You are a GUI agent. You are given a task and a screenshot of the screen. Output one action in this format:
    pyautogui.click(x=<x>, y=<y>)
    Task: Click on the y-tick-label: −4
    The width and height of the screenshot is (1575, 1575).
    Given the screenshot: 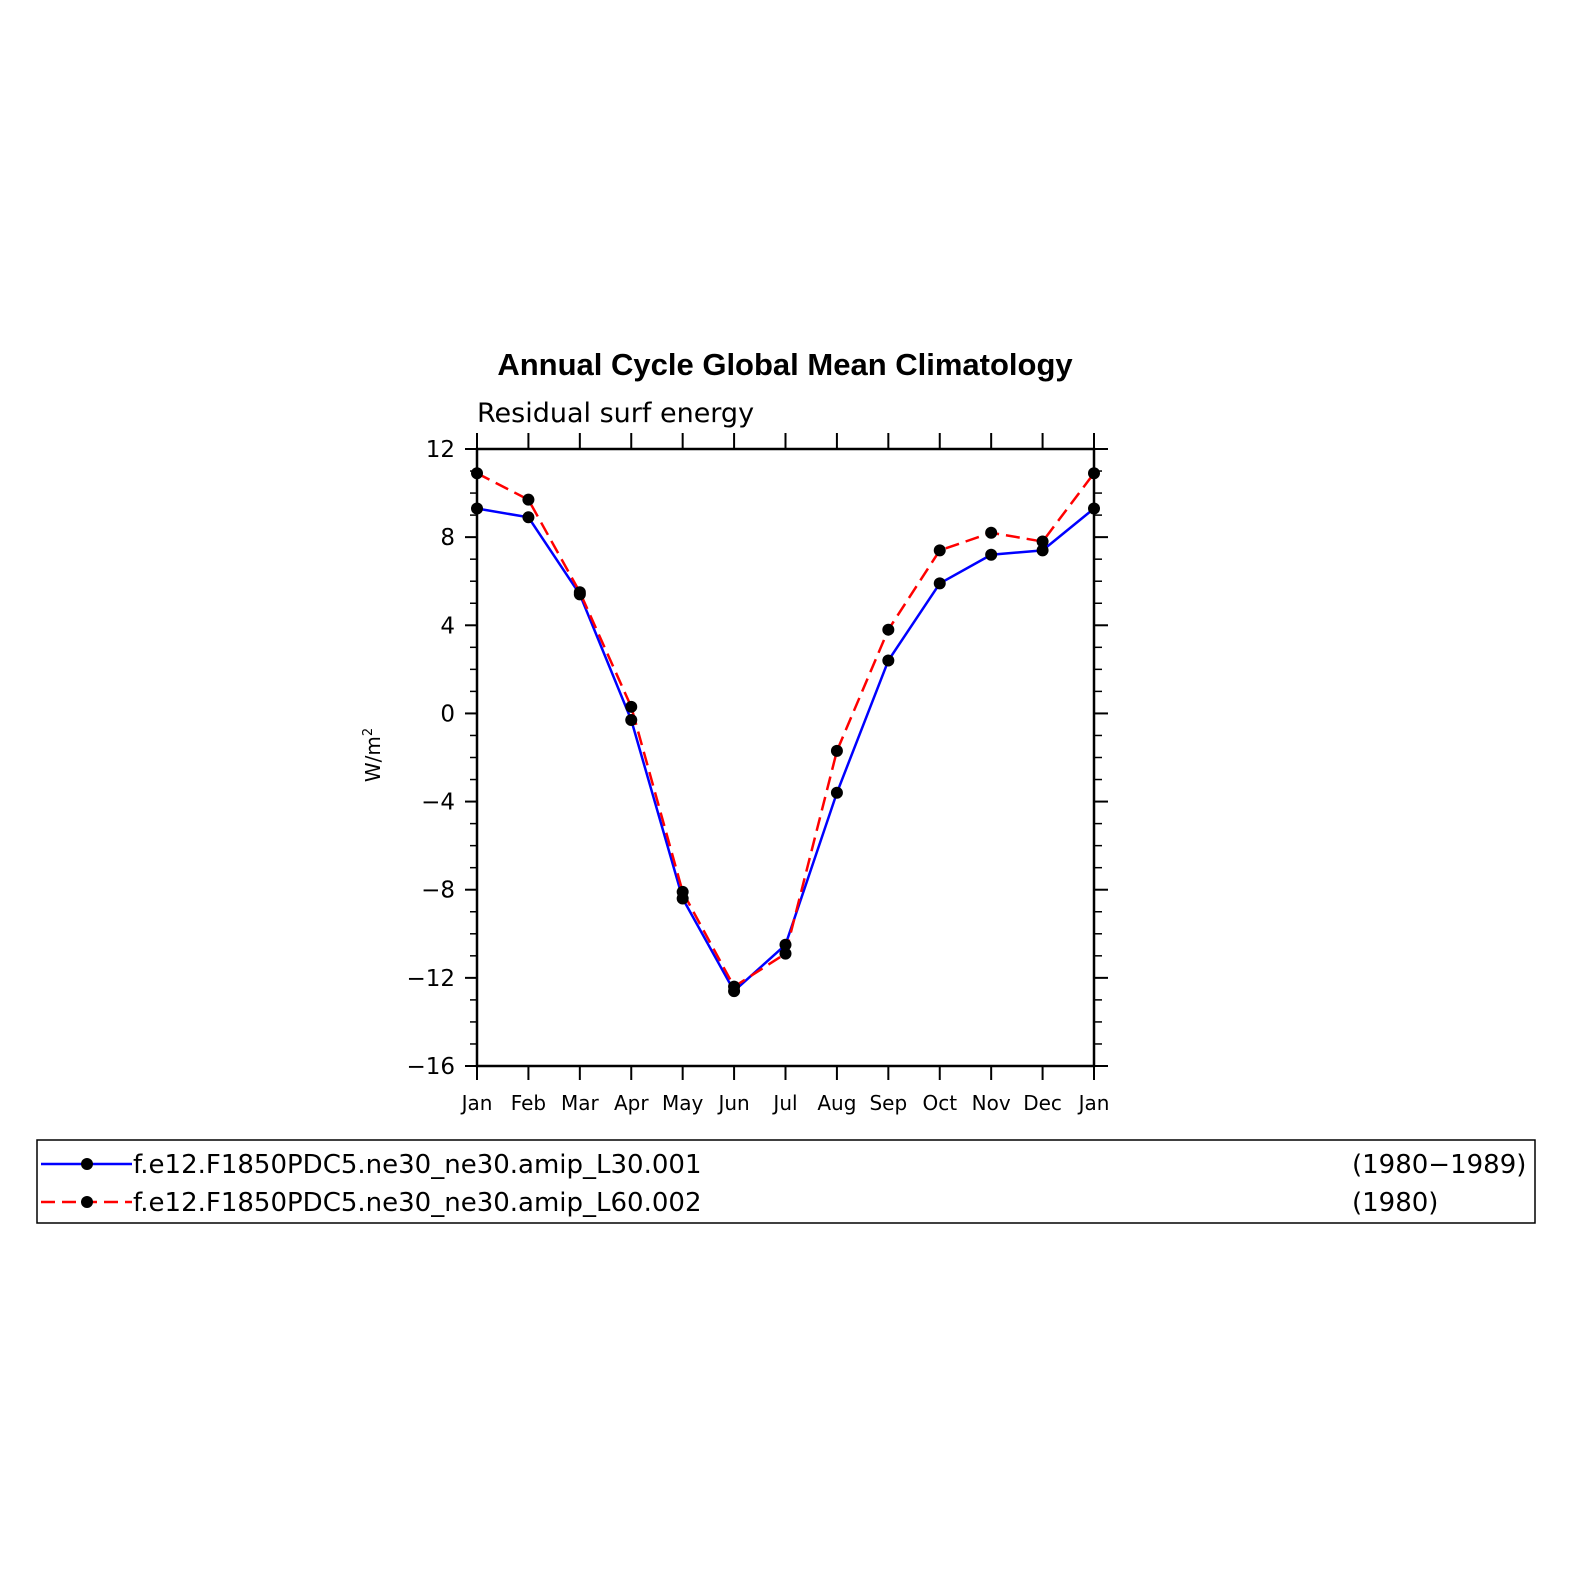 What is the action you would take?
    pyautogui.click(x=438, y=803)
    